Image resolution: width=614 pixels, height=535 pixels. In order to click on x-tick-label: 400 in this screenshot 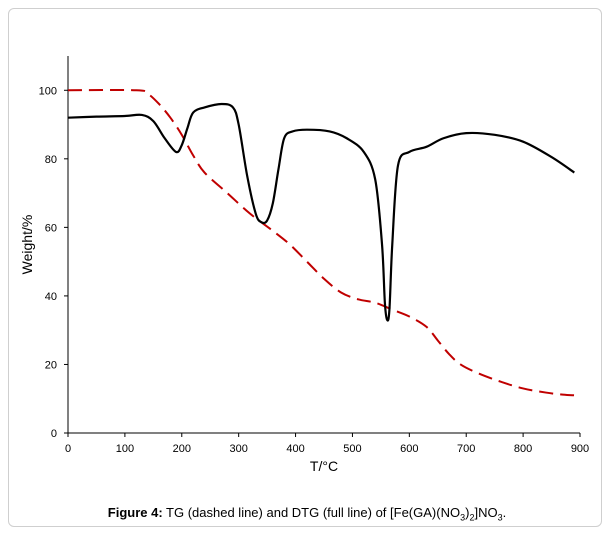, I will do `click(295, 449)`.